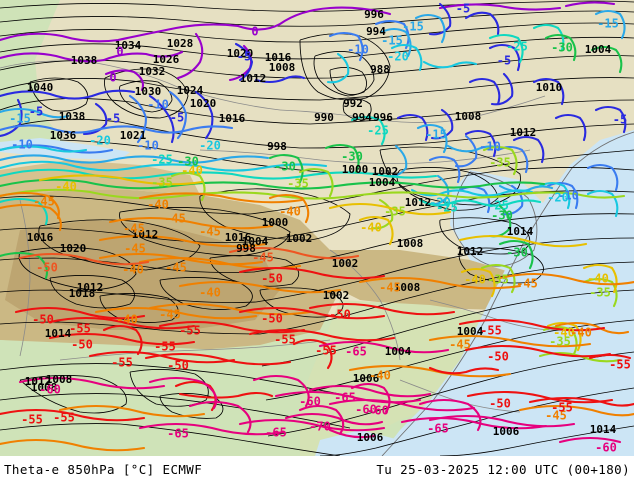 The height and width of the screenshot is (490, 634). I want to click on thetae-minus60-layer, so click(320, 409).